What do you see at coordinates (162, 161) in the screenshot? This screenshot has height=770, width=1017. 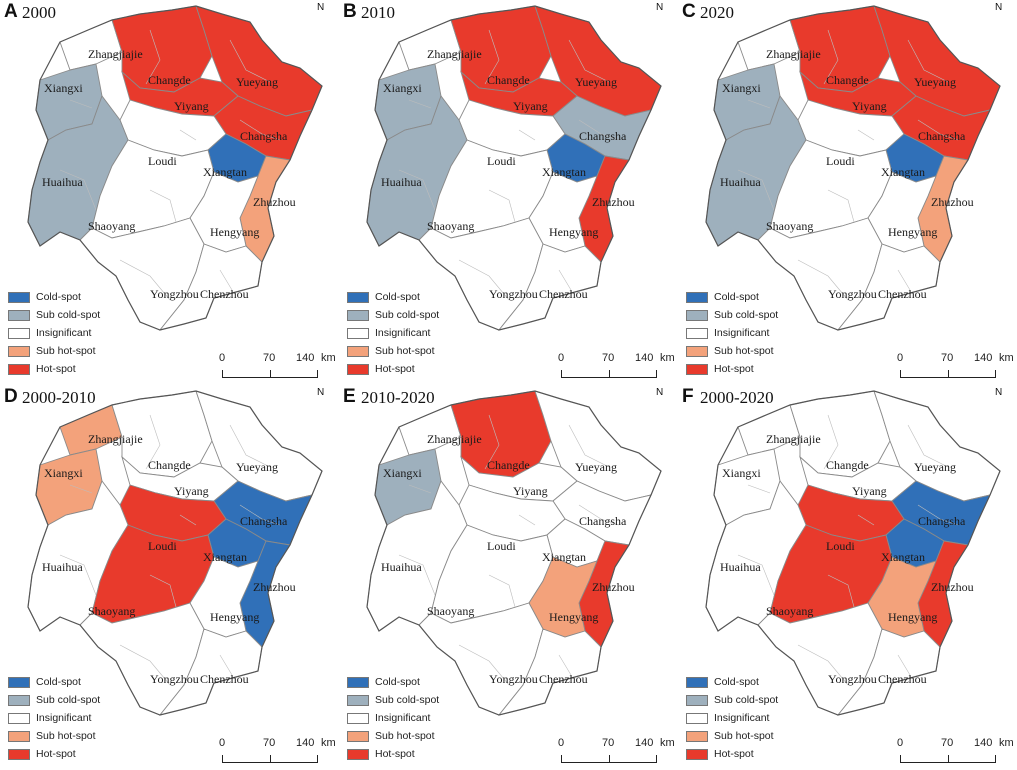 I see `city-label-loudi: Loudi` at bounding box center [162, 161].